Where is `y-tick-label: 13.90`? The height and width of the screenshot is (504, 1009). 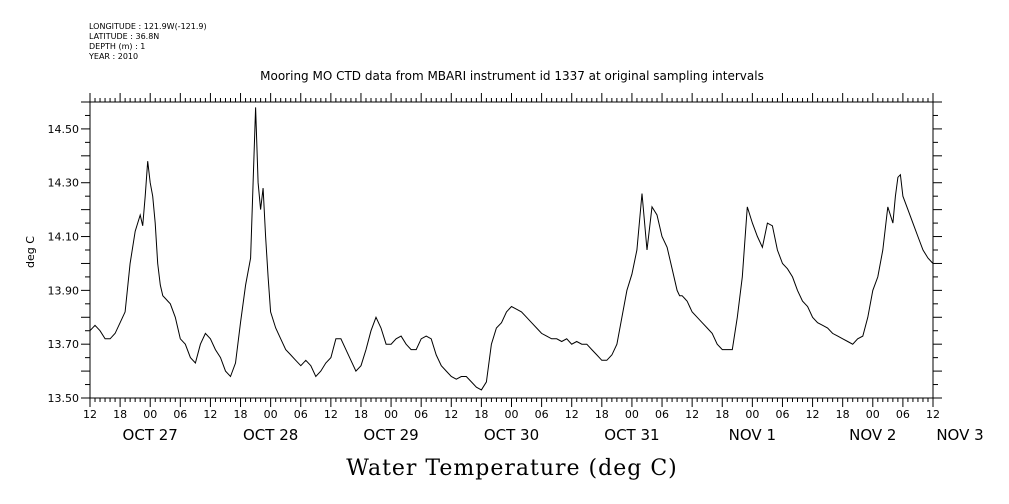 y-tick-label: 13.90 is located at coordinates (64, 290).